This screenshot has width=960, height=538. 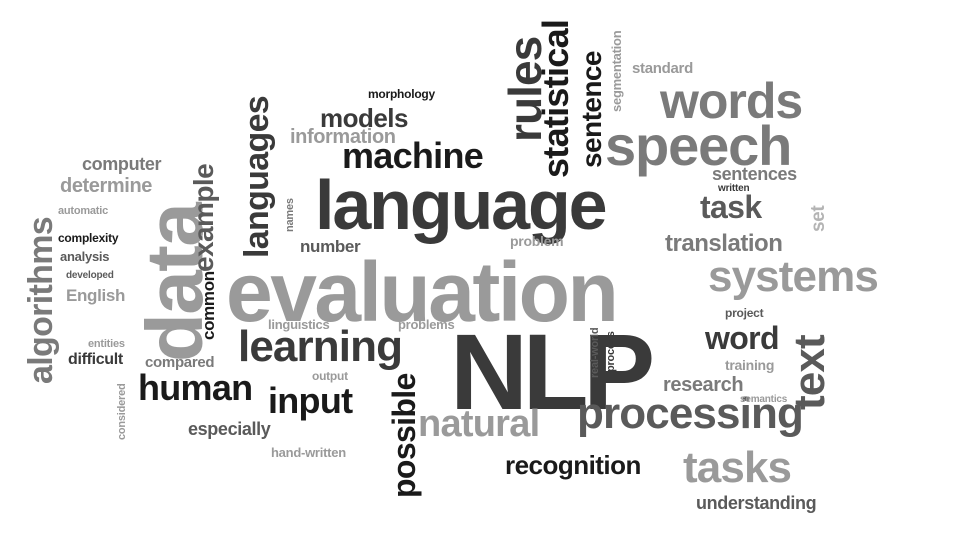 I want to click on word-automatic: automatic, so click(x=83, y=211).